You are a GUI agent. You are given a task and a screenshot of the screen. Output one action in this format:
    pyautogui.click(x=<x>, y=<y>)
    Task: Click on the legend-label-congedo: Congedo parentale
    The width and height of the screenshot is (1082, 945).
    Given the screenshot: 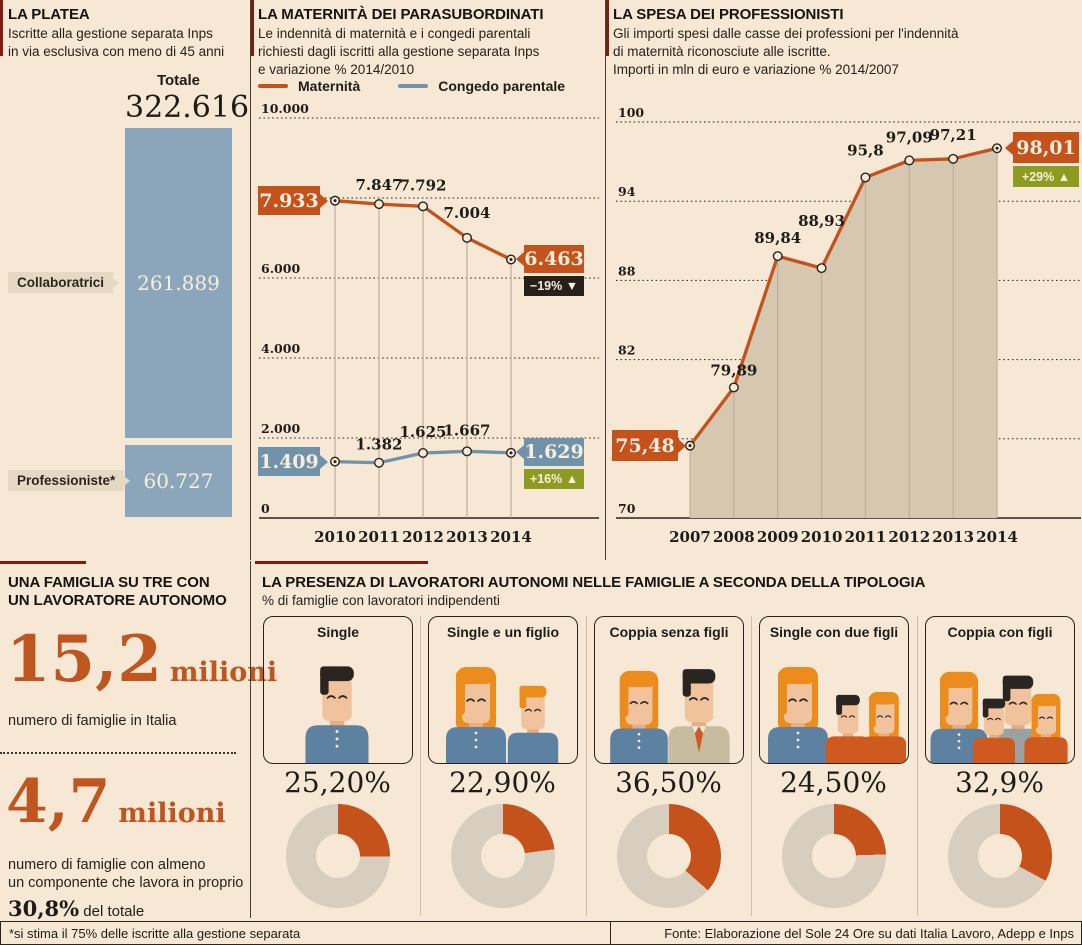 What is the action you would take?
    pyautogui.click(x=502, y=86)
    